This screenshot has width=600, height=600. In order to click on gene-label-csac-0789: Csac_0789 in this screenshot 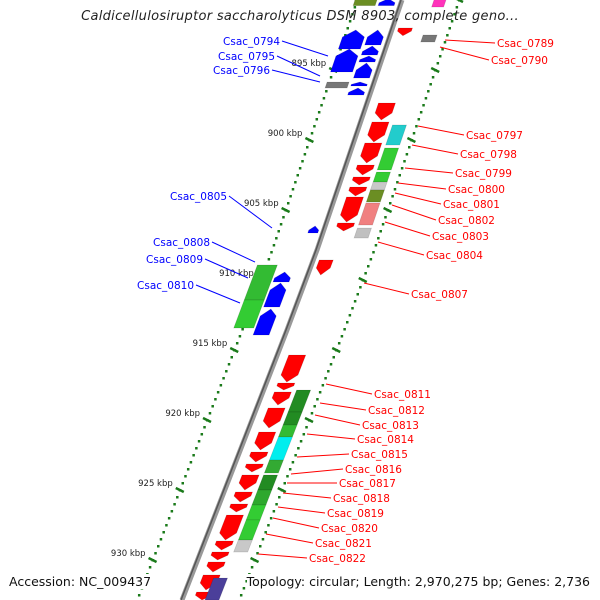, I will do `click(525, 44)`.